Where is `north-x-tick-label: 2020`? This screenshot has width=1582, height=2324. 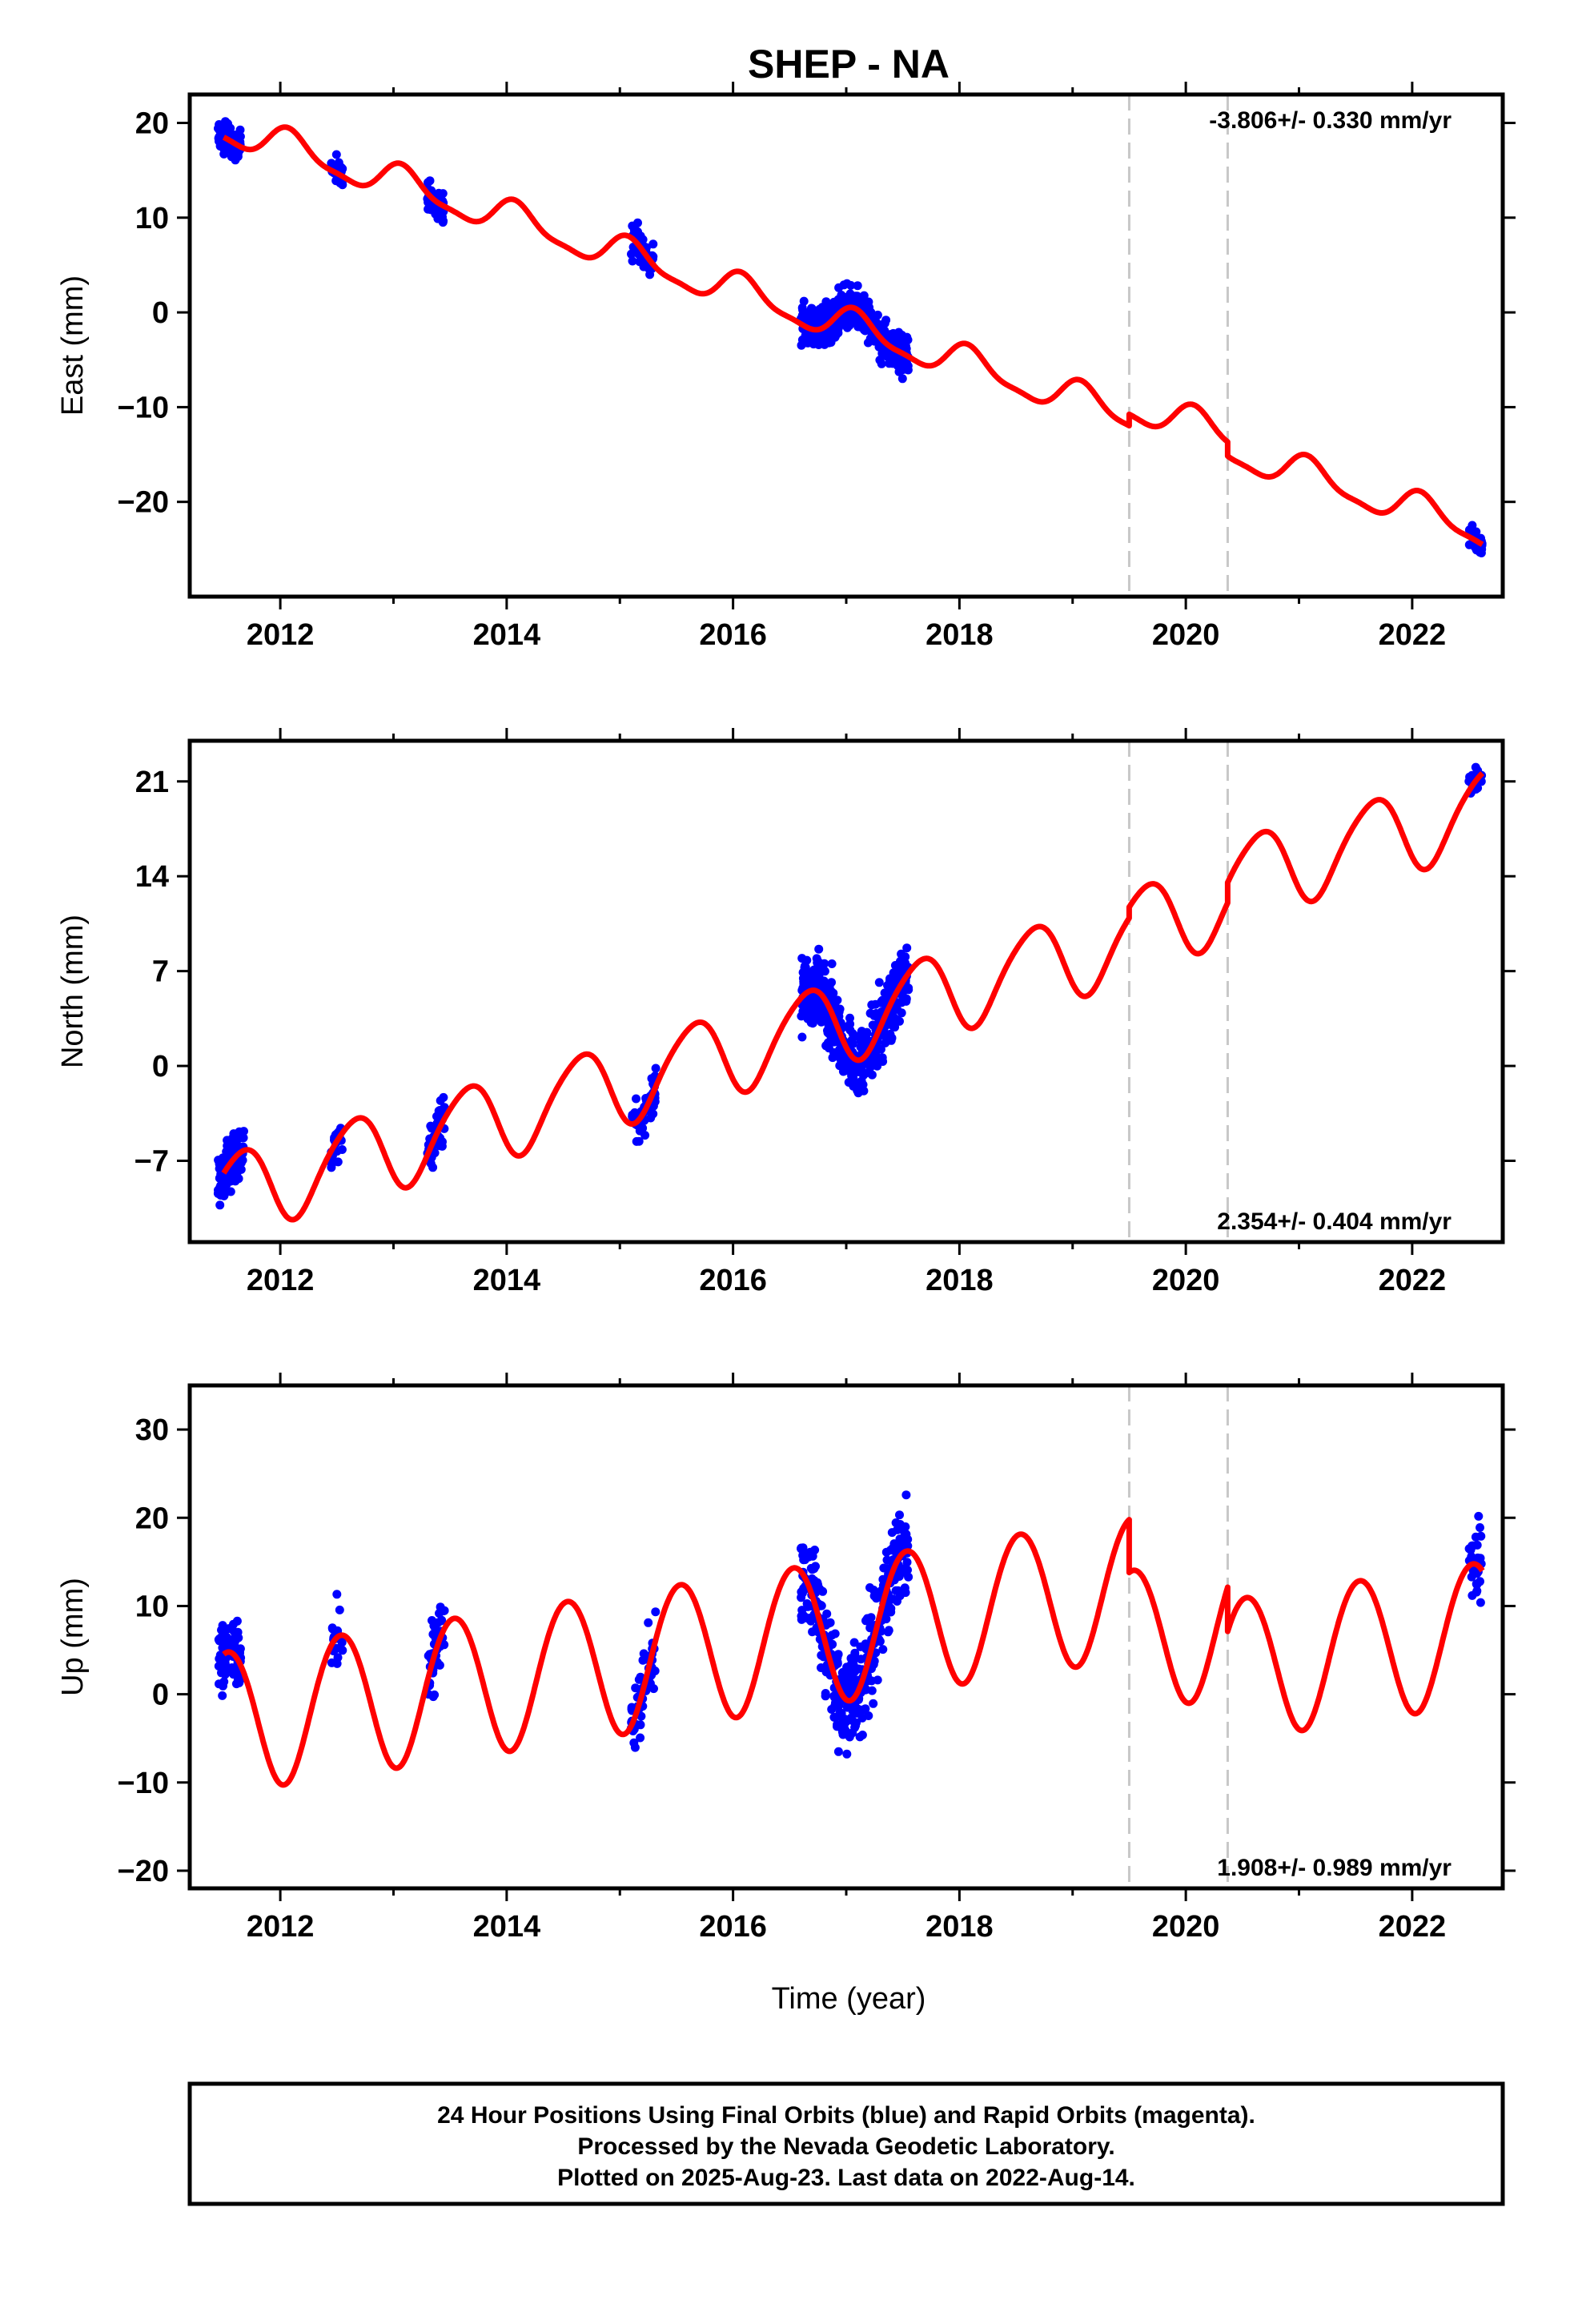 north-x-tick-label: 2020 is located at coordinates (1186, 1281).